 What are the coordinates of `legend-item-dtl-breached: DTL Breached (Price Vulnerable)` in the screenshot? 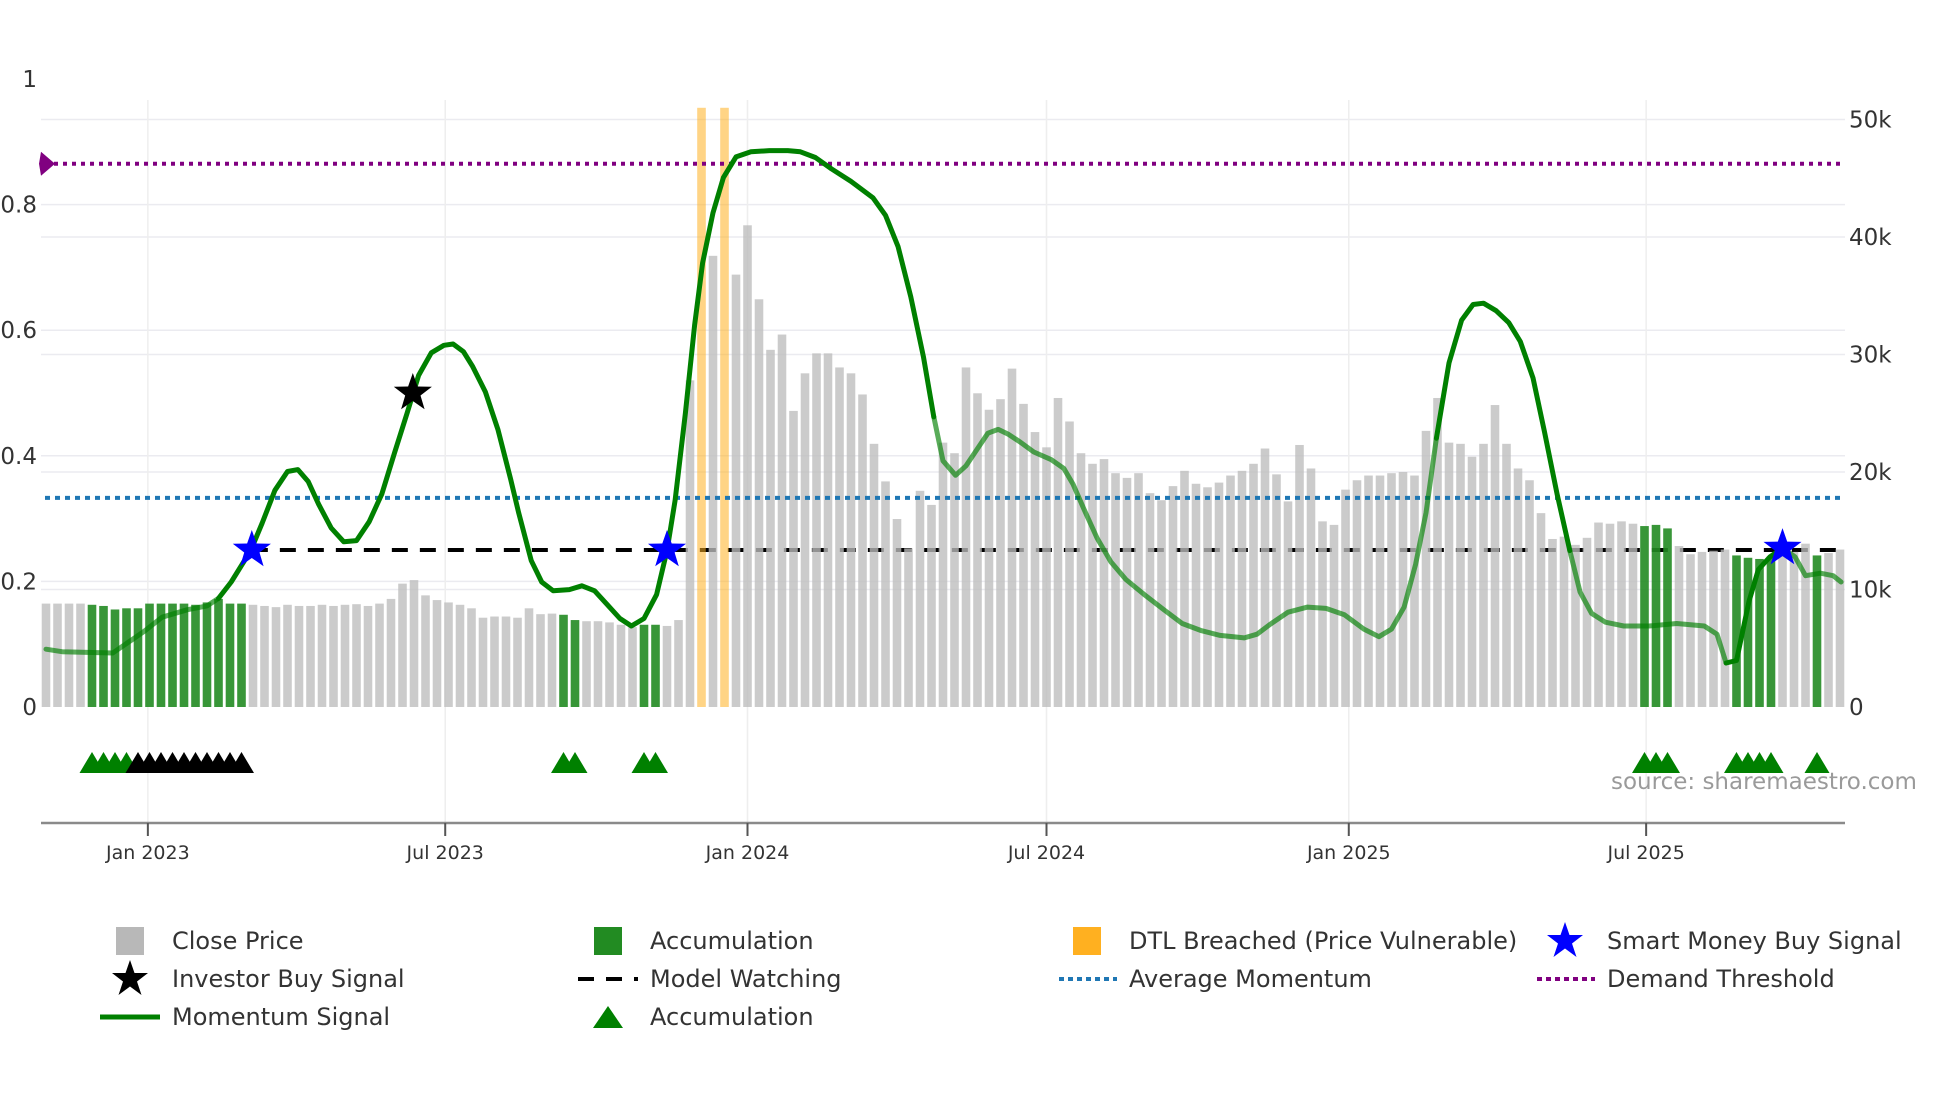 It's located at (1295, 941).